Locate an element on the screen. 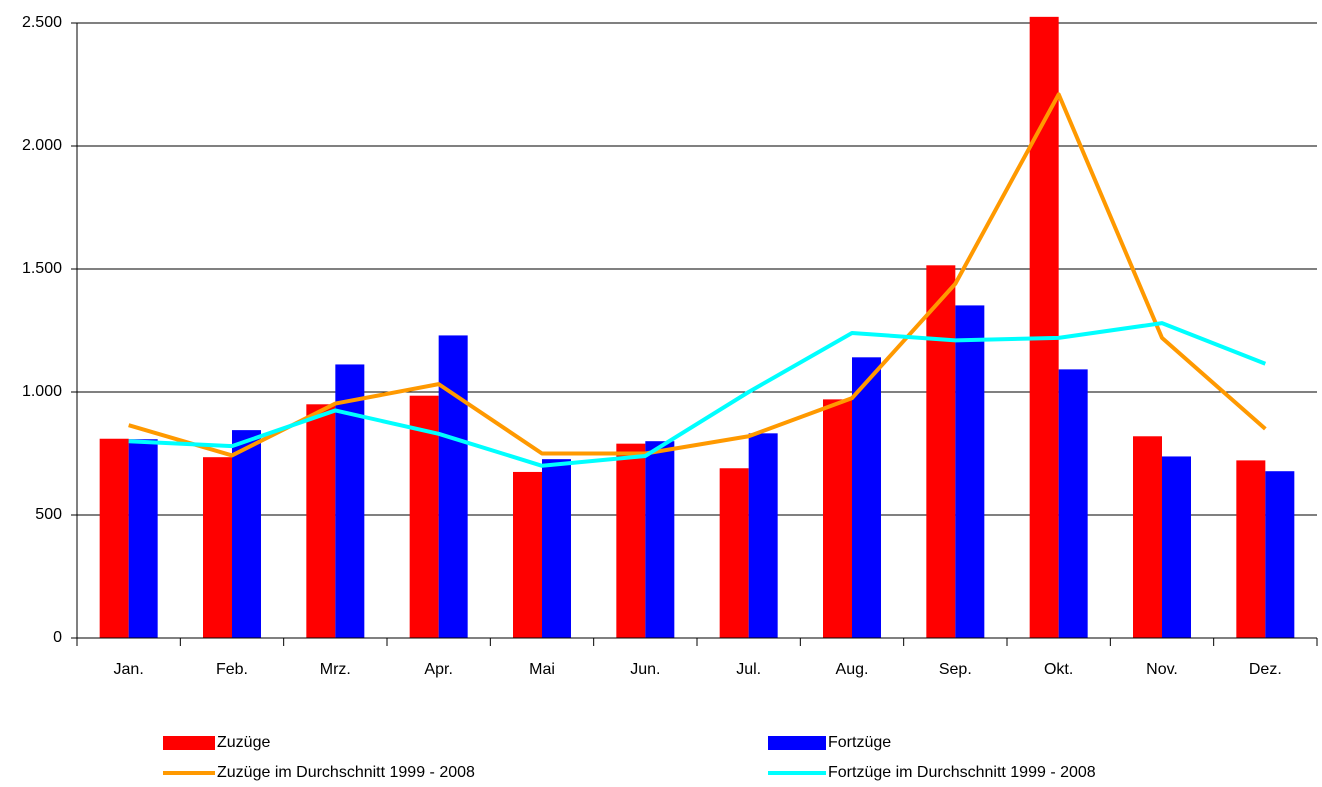 Image resolution: width=1322 pixels, height=787 pixels. y-tick-label: 0 is located at coordinates (57, 637).